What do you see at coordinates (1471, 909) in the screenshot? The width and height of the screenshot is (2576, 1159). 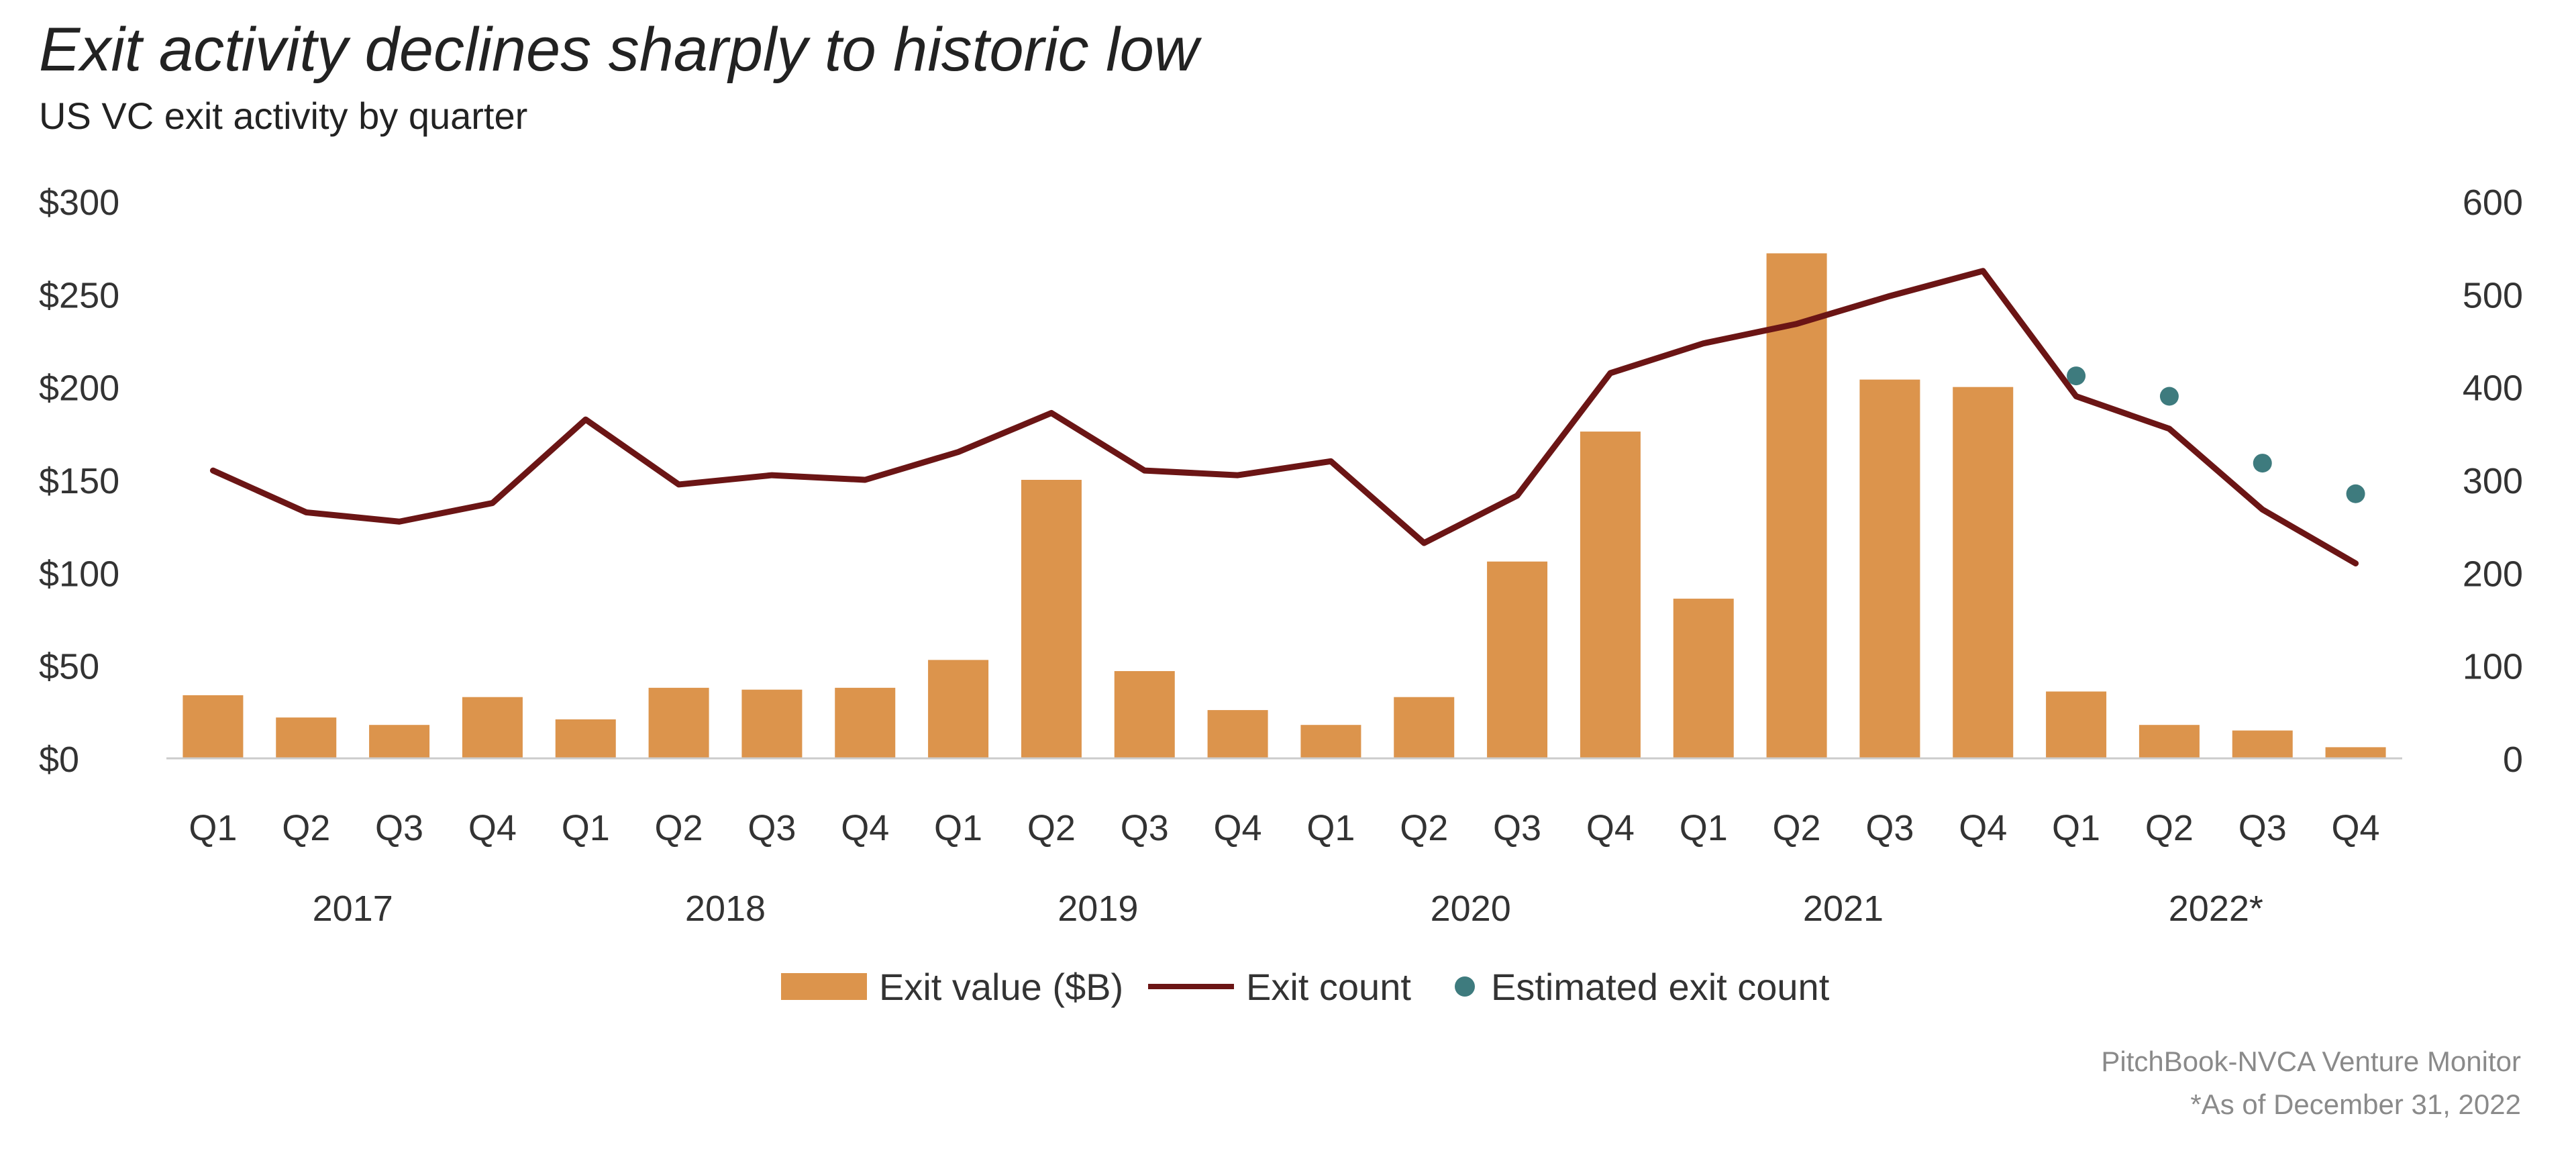 I see `year-tick-label: 2020` at bounding box center [1471, 909].